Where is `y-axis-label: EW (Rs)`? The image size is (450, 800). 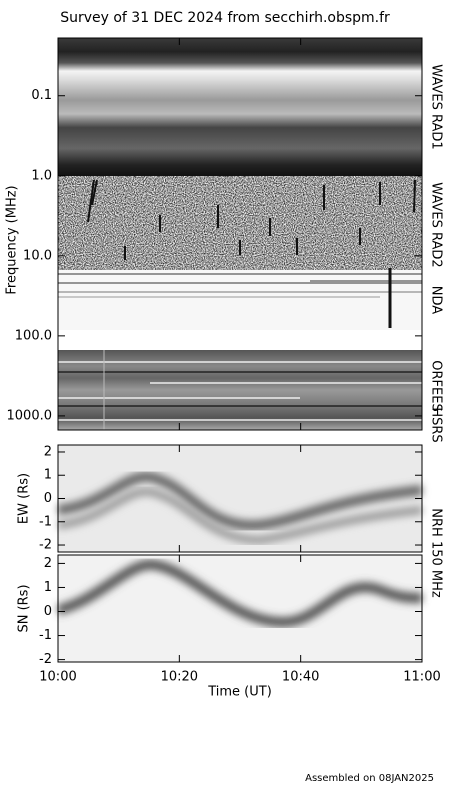 y-axis-label: EW (Rs) is located at coordinates (24, 498).